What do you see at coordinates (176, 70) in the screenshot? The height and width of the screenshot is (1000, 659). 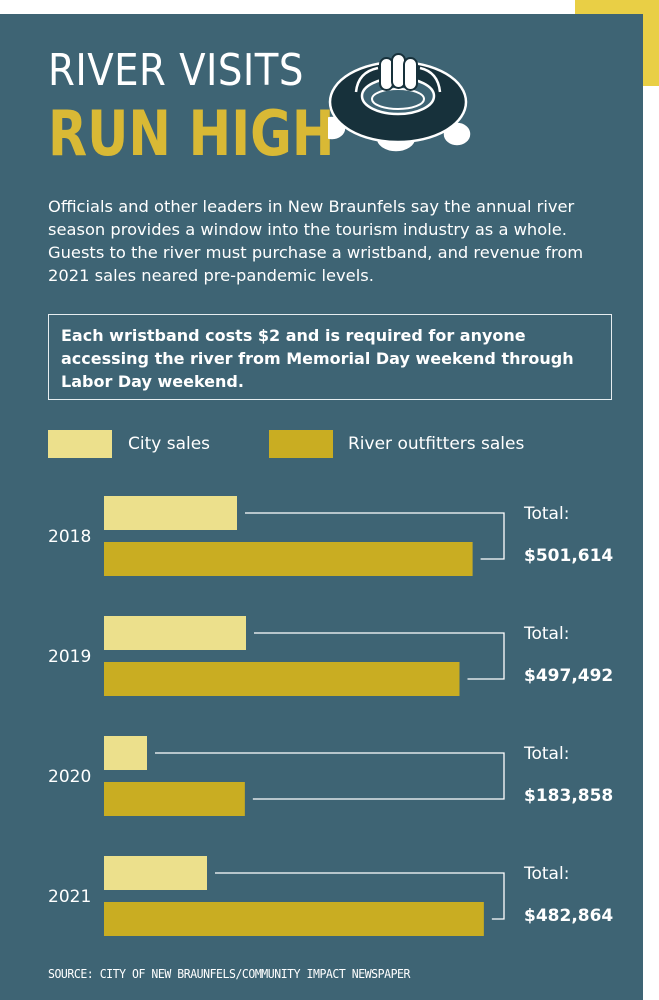 I see `title-line-1: RIVER VISITS` at bounding box center [176, 70].